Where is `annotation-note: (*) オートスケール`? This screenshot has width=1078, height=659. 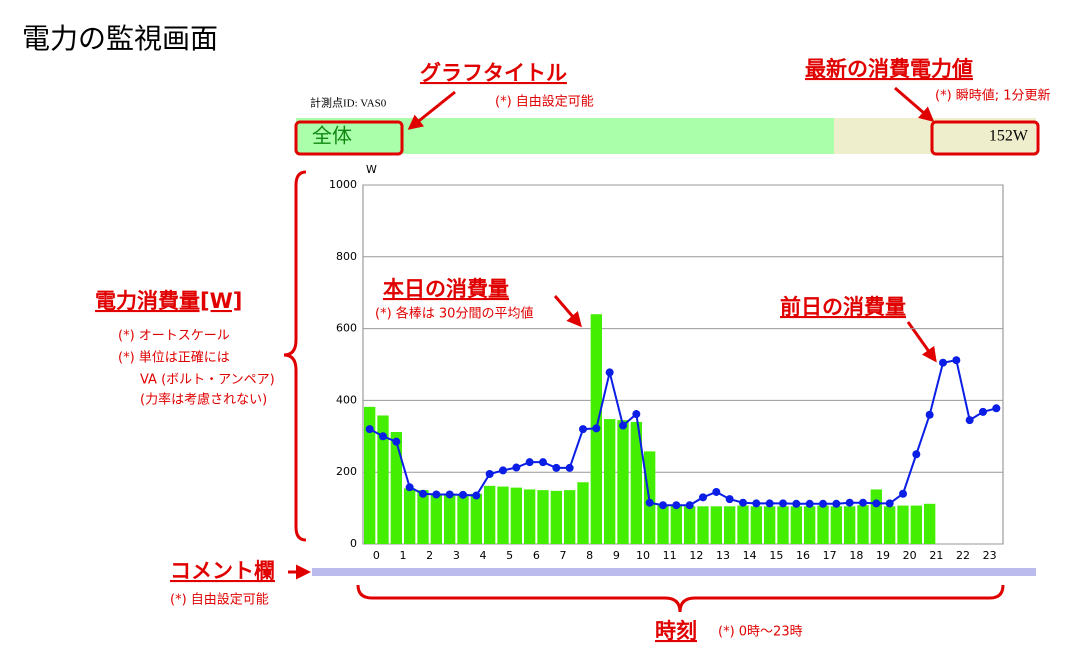 annotation-note: (*) オートスケール is located at coordinates (174, 336).